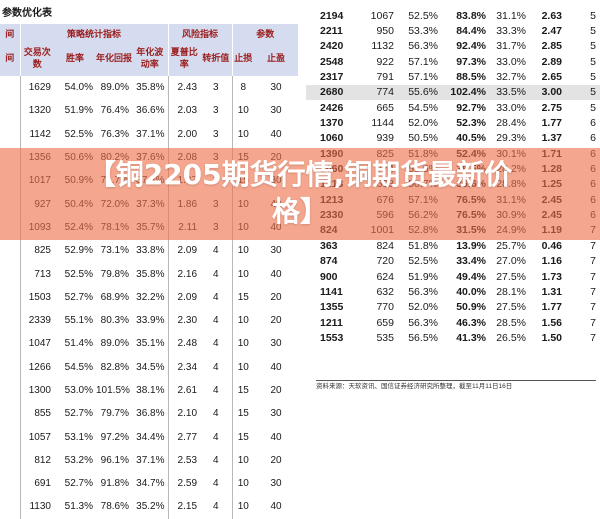 Image resolution: width=600 pixels, height=519 pixels. What do you see at coordinates (423, 307) in the screenshot?
I see `table-cell: 52.0%` at bounding box center [423, 307].